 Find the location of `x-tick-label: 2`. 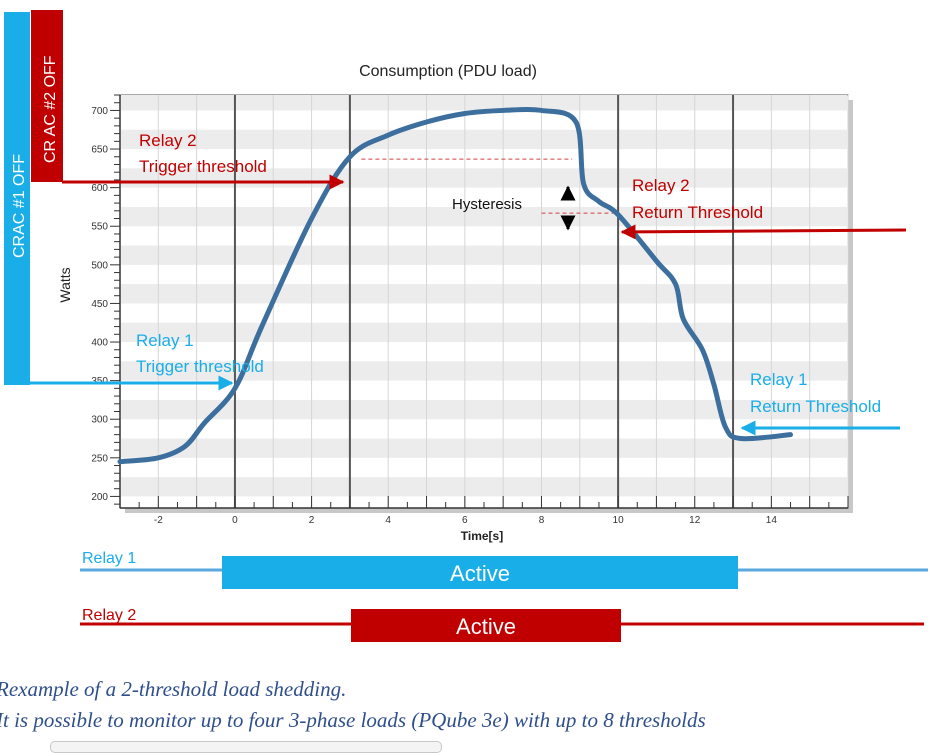

x-tick-label: 2 is located at coordinates (312, 520).